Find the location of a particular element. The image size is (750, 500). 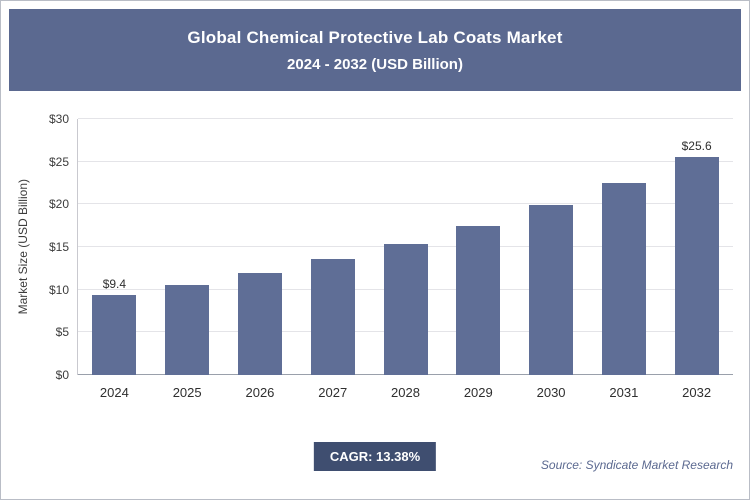

cagr-badge: CAGR: 13.38% is located at coordinates (375, 456).